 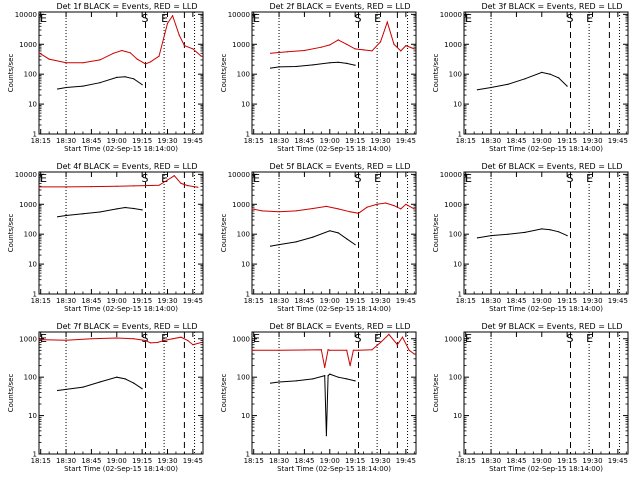 What do you see at coordinates (380, 301) in the screenshot?
I see `x-tick-label: 19:30` at bounding box center [380, 301].